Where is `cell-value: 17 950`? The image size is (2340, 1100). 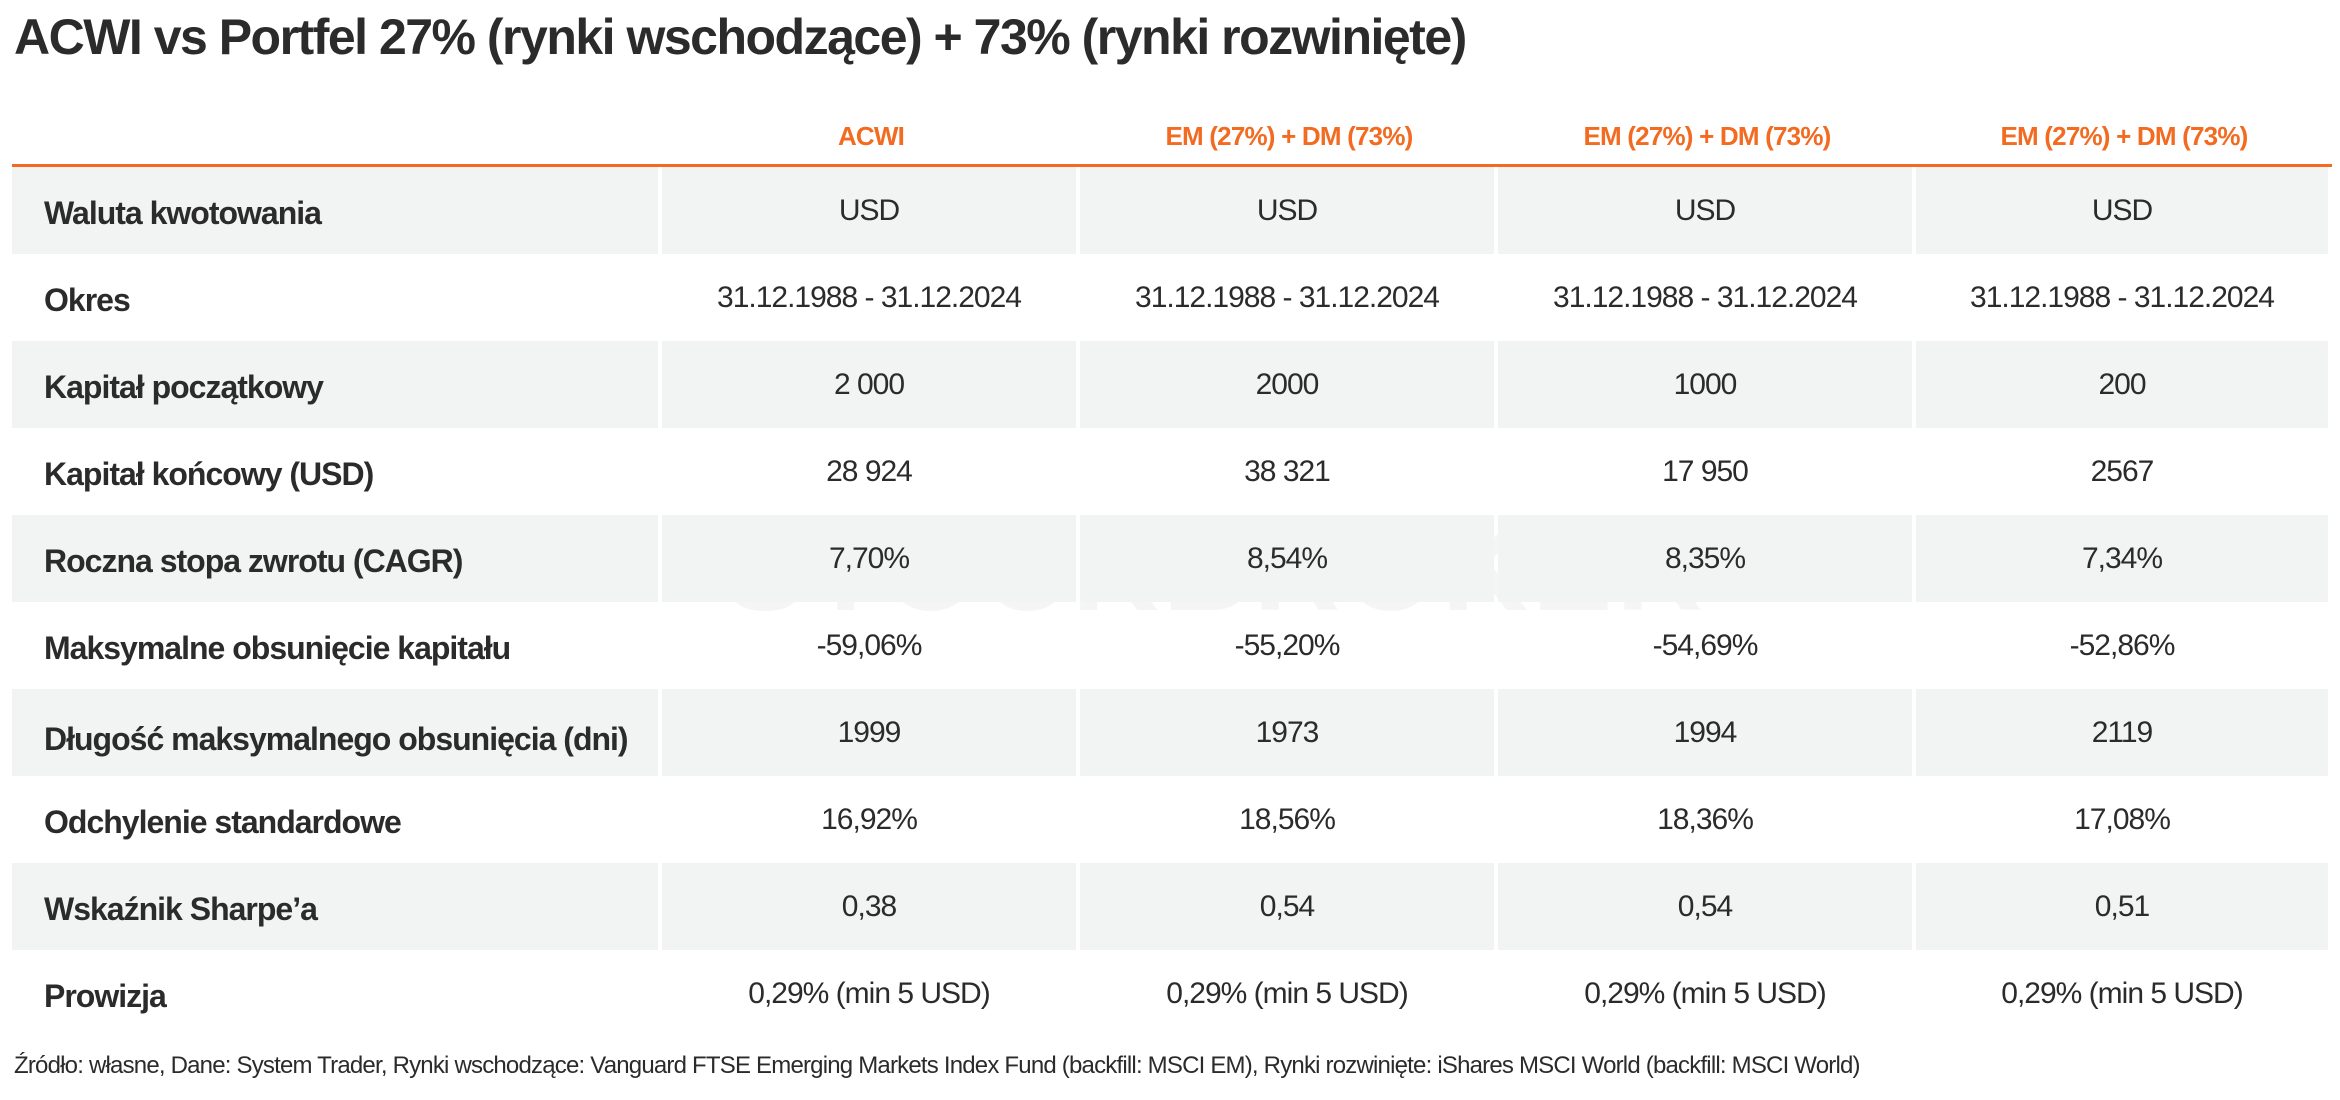
cell-value: 17 950 is located at coordinates (1705, 471).